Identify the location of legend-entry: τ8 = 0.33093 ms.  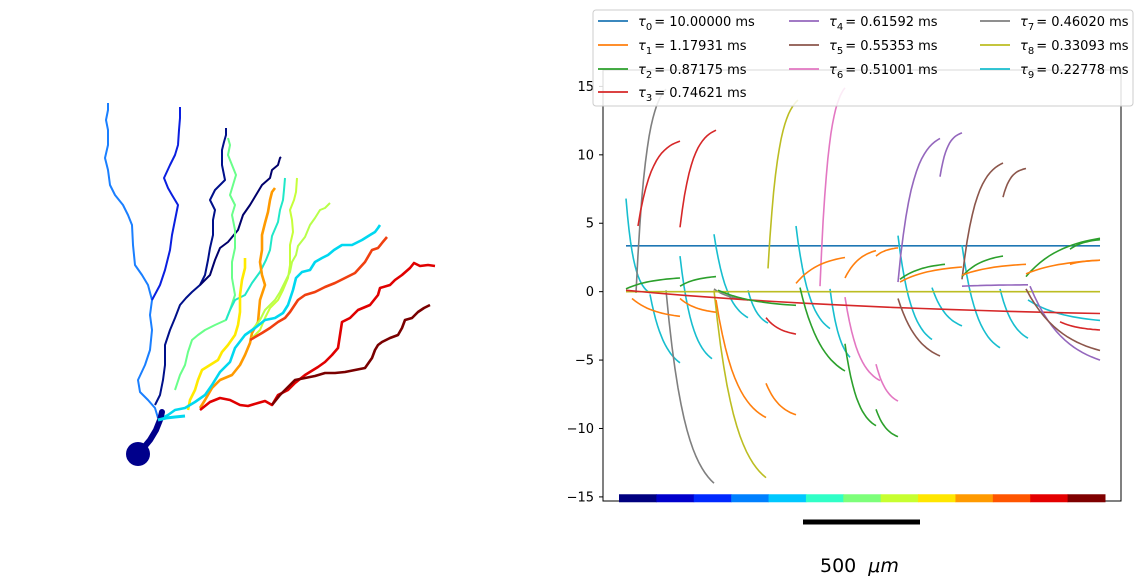
(1074, 48).